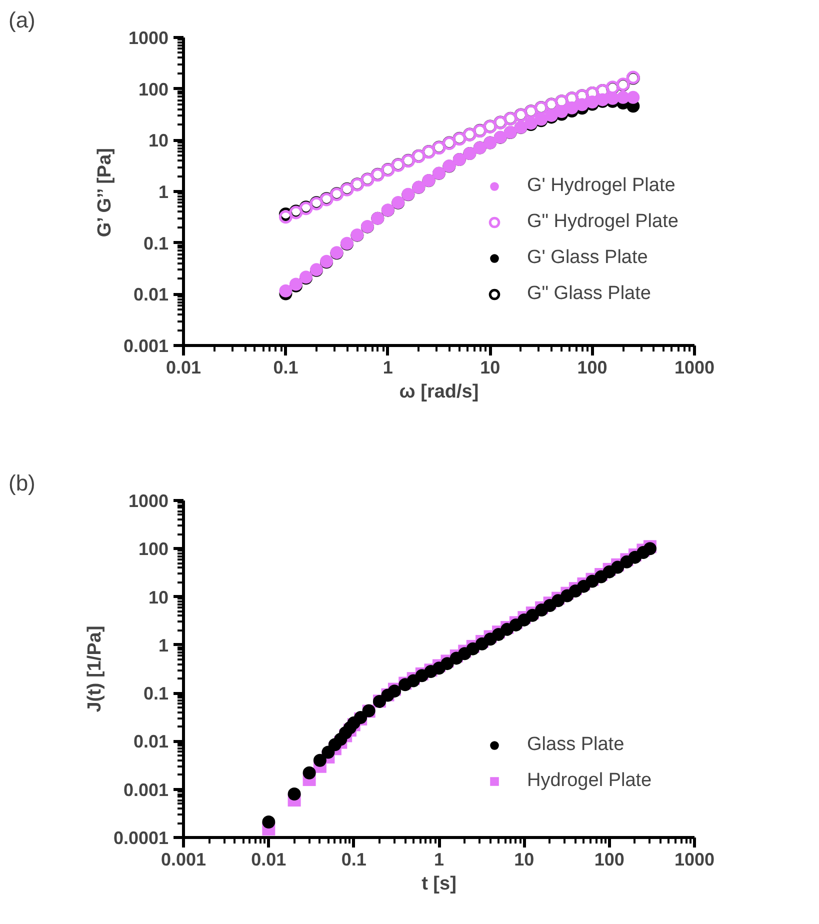 The height and width of the screenshot is (924, 819). I want to click on y-axis-title: G’ G’’ [Pa], so click(105, 193).